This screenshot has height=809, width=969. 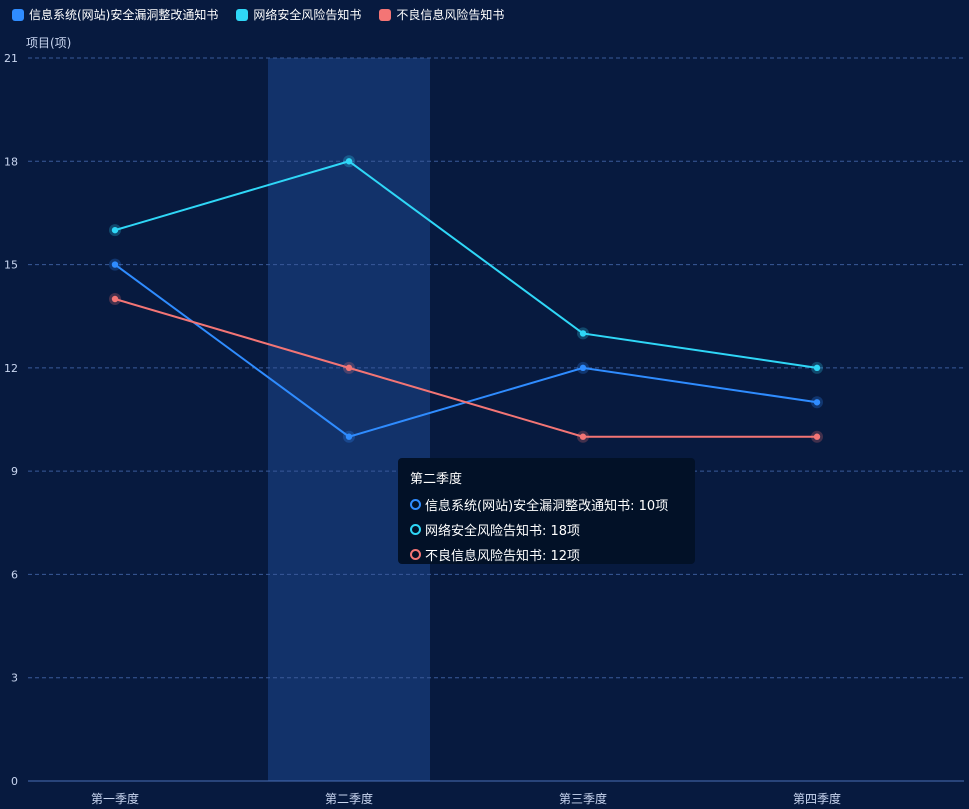 What do you see at coordinates (11, 58) in the screenshot?
I see `y-tick-label: 21` at bounding box center [11, 58].